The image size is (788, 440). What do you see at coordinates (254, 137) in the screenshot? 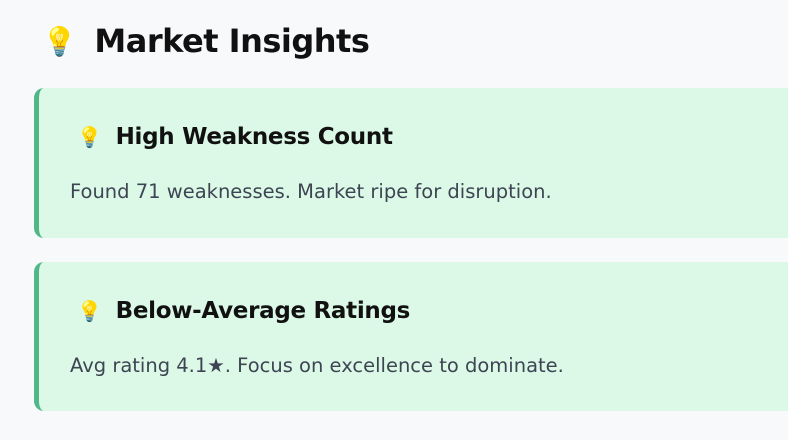
I see `insight-title-text: High Weakness Count` at bounding box center [254, 137].